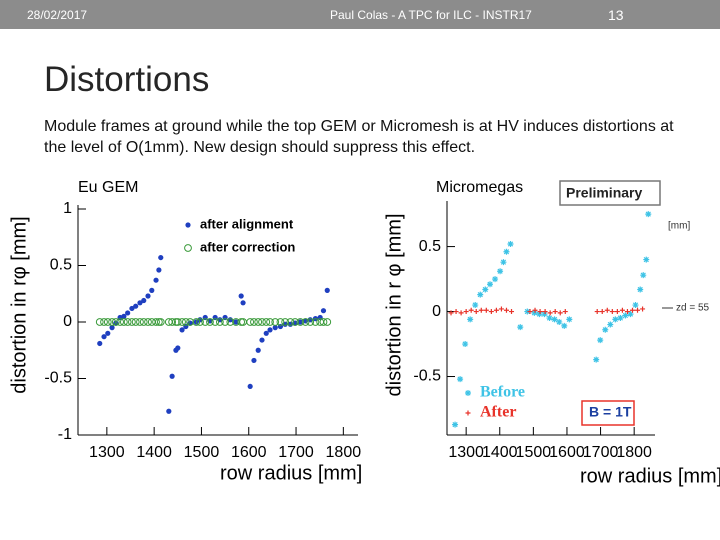 Image resolution: width=720 pixels, height=540 pixels. What do you see at coordinates (693, 308) in the screenshot?
I see `annotation: zd = 55` at bounding box center [693, 308].